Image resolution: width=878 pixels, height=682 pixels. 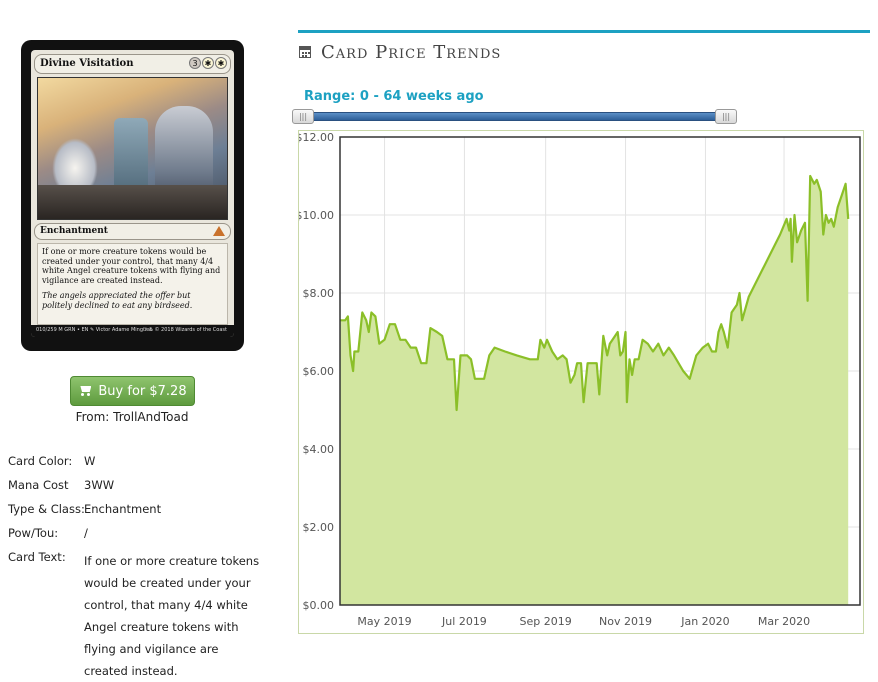 I want to click on x-tick-label: Mar 2020, so click(x=784, y=621).